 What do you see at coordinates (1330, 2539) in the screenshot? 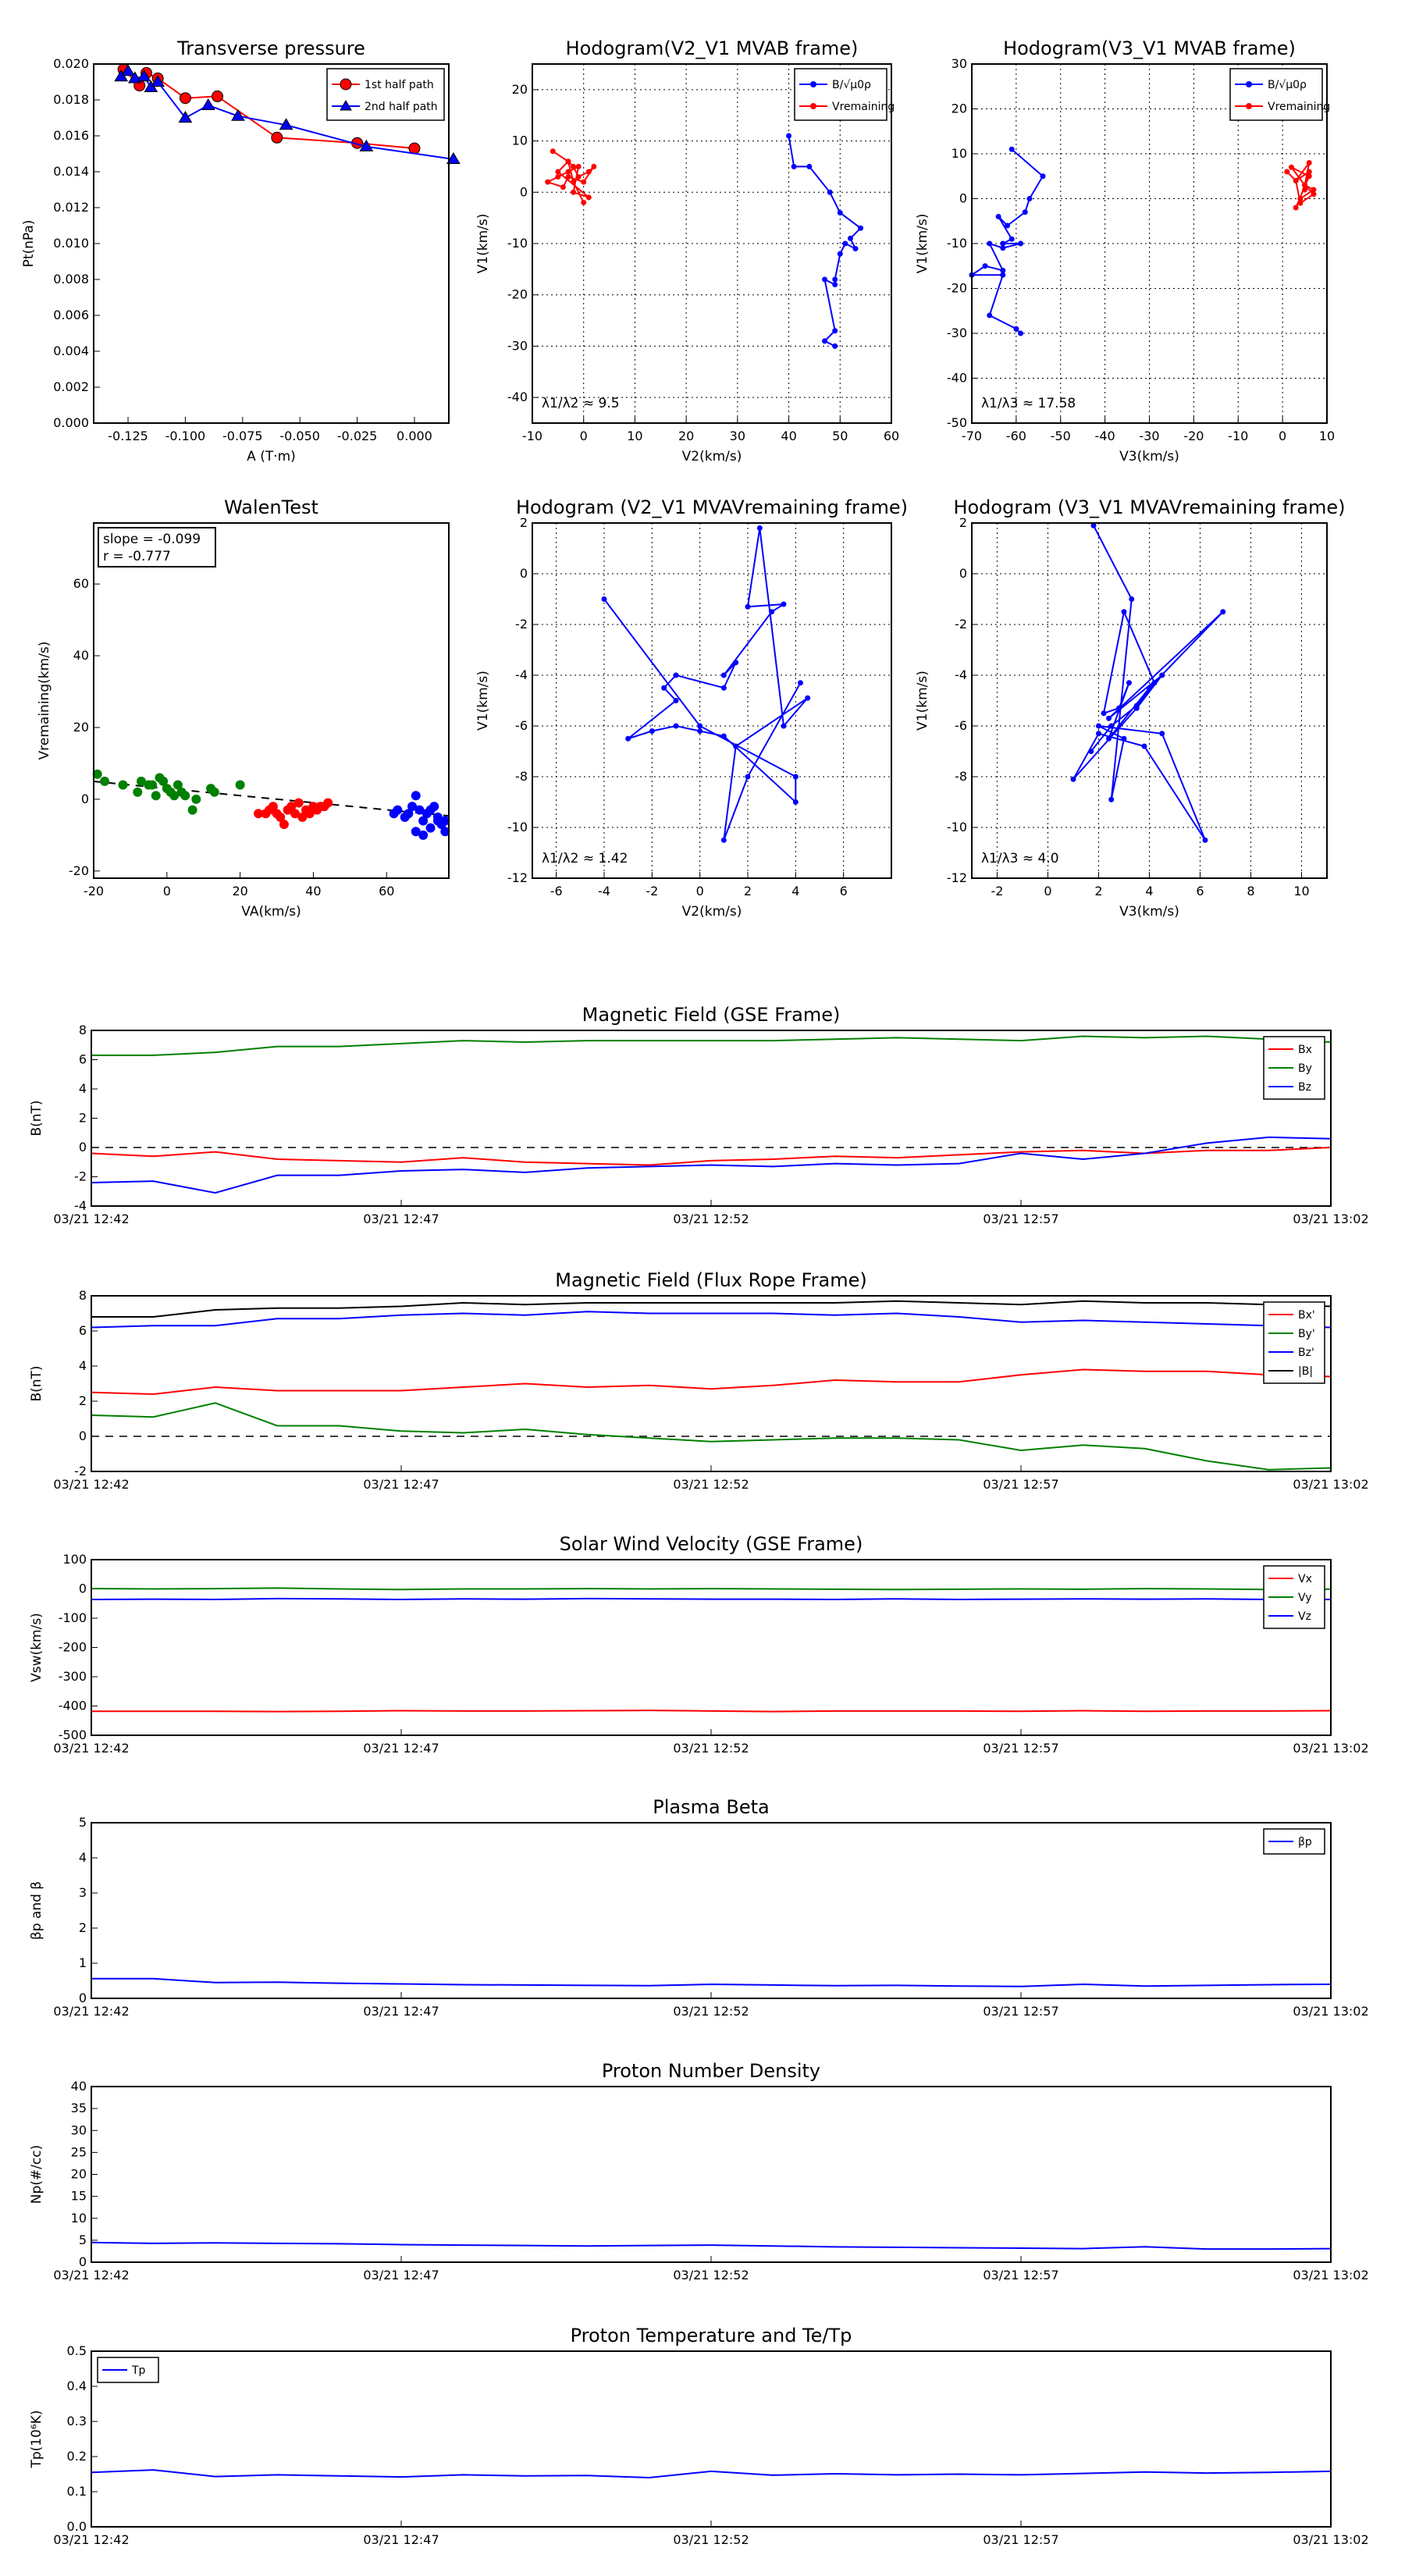
I see `x-tick-label: 03/21 13:02` at bounding box center [1330, 2539].